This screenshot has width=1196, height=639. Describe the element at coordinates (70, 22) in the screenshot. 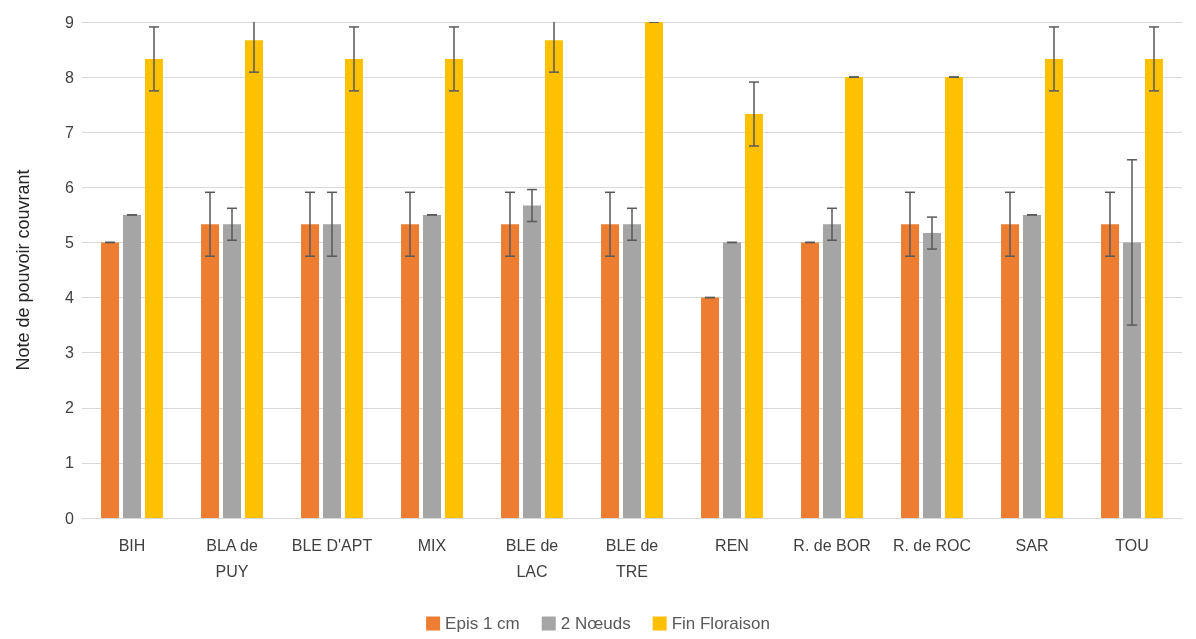

I see `y-tick-label: 9` at that location.